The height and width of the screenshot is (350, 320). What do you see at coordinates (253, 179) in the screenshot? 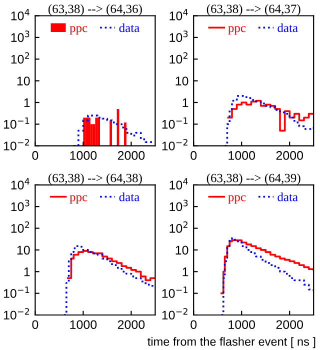
I see `chart-title: (63,38) --> (64,39)` at bounding box center [253, 179].